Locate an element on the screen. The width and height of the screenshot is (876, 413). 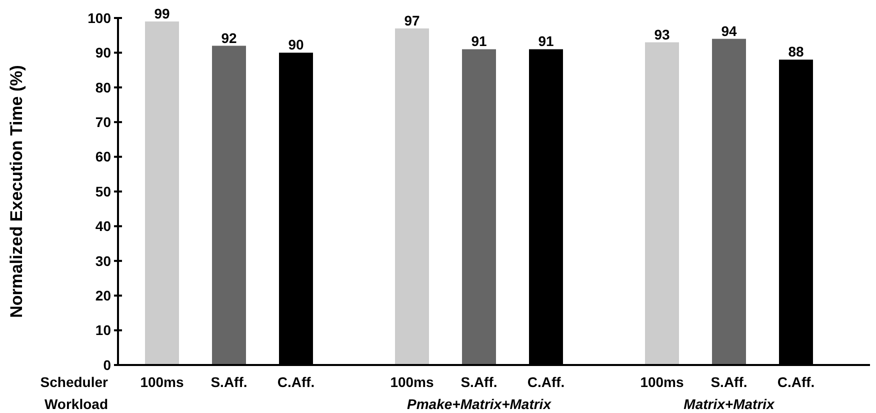
x-axis-title: Scheduler is located at coordinates (74, 382).